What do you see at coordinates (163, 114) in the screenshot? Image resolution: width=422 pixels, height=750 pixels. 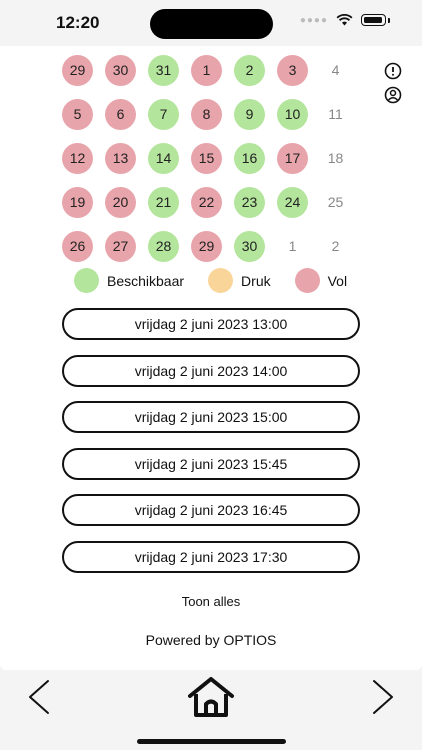 I see `calendar-day: 7` at bounding box center [163, 114].